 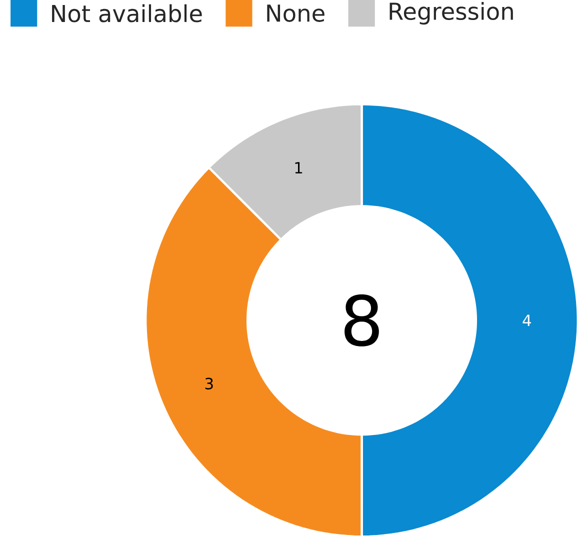 What do you see at coordinates (127, 13) in the screenshot?
I see `legend-label: Not available` at bounding box center [127, 13].